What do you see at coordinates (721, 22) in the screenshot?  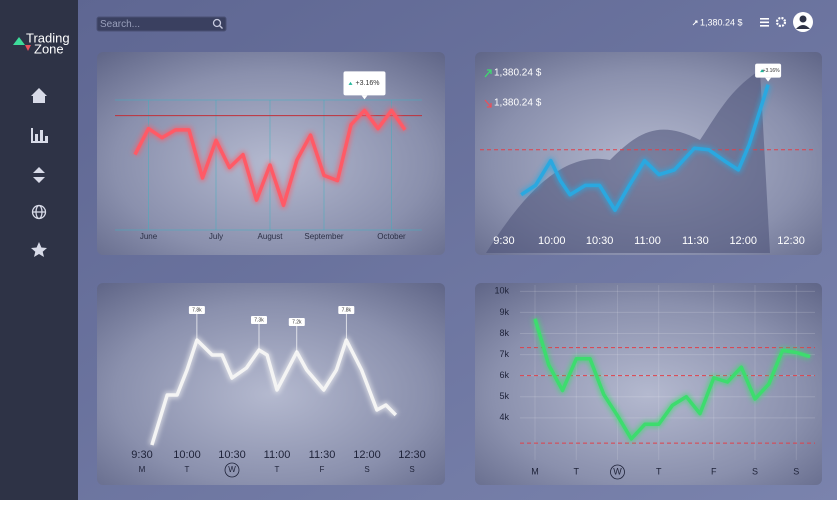 I see `balance: 1,380.24 $` at bounding box center [721, 22].